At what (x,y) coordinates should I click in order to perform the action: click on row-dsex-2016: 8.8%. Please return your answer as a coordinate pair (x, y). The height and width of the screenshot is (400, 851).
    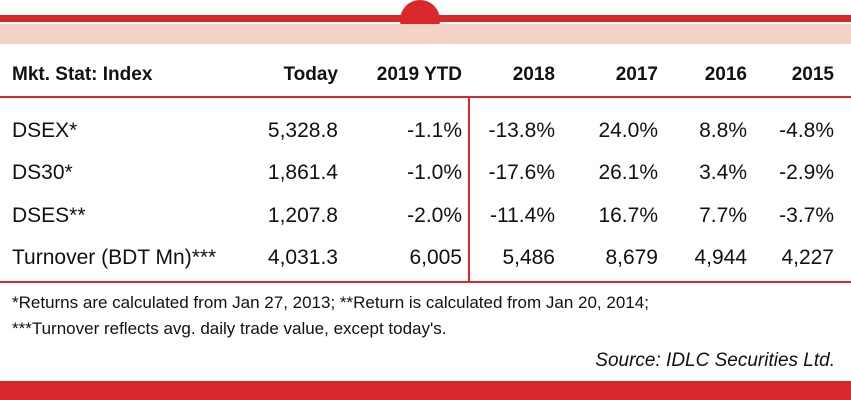
    Looking at the image, I should click on (723, 130).